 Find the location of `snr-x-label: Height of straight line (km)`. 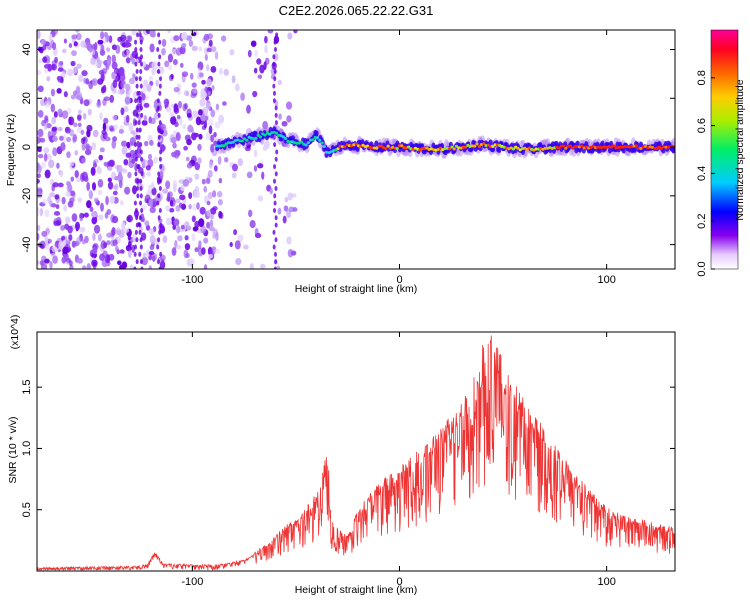

snr-x-label: Height of straight line (km) is located at coordinates (356, 590).